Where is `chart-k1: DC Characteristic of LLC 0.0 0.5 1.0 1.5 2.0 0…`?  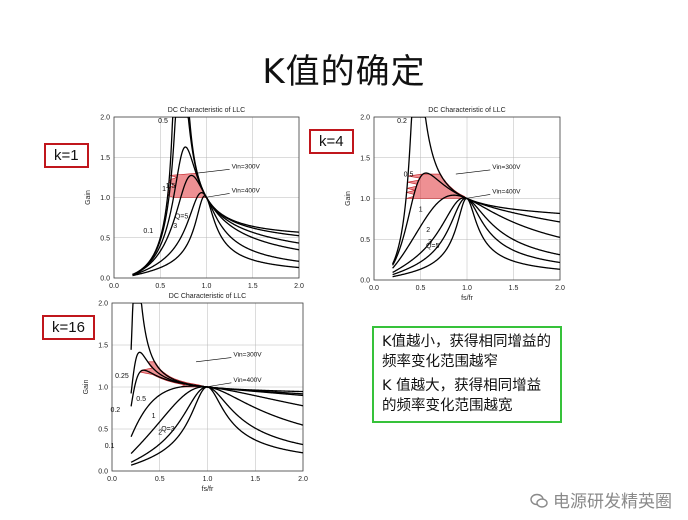 chart-k1: DC Characteristic of LLC 0.0 0.5 1.0 1.5 2.0 0… is located at coordinates (195, 200).